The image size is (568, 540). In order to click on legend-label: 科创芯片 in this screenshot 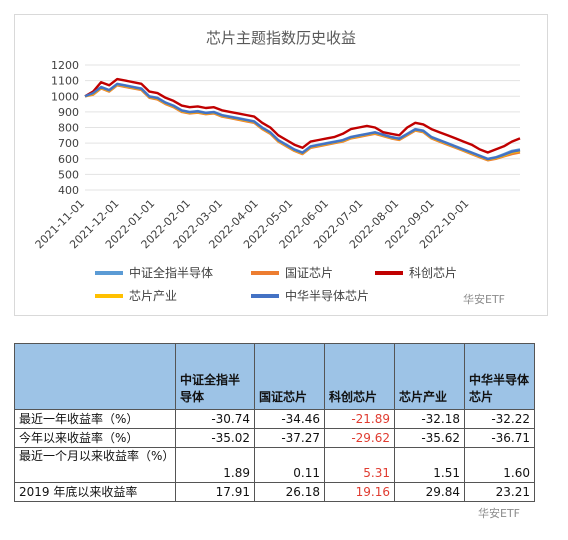, I will do `click(433, 273)`.